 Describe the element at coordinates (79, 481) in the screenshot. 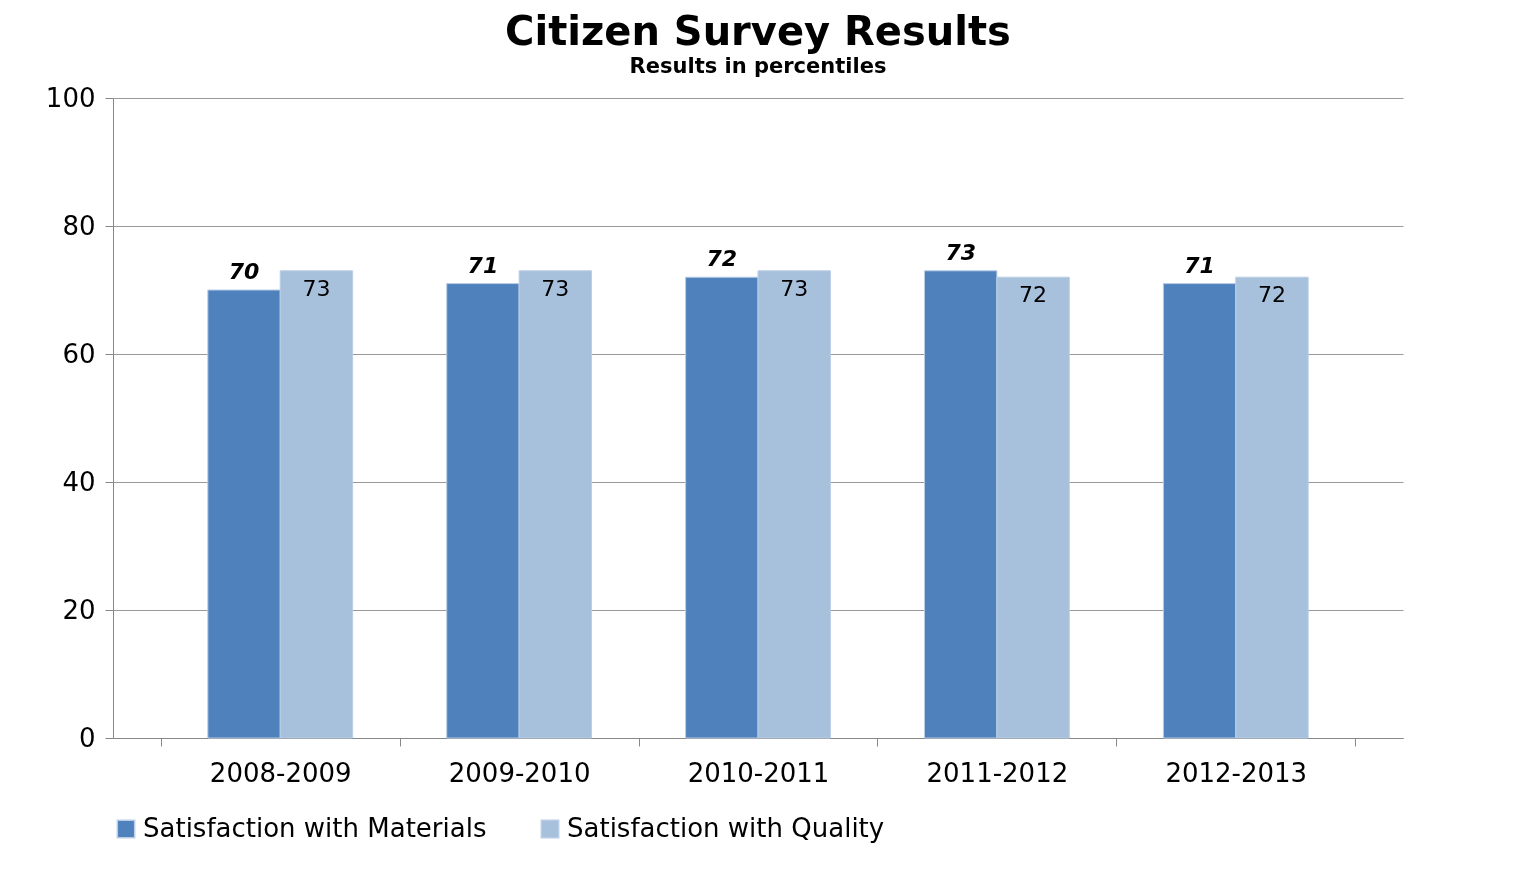

I see `y-tick-label: 40` at that location.